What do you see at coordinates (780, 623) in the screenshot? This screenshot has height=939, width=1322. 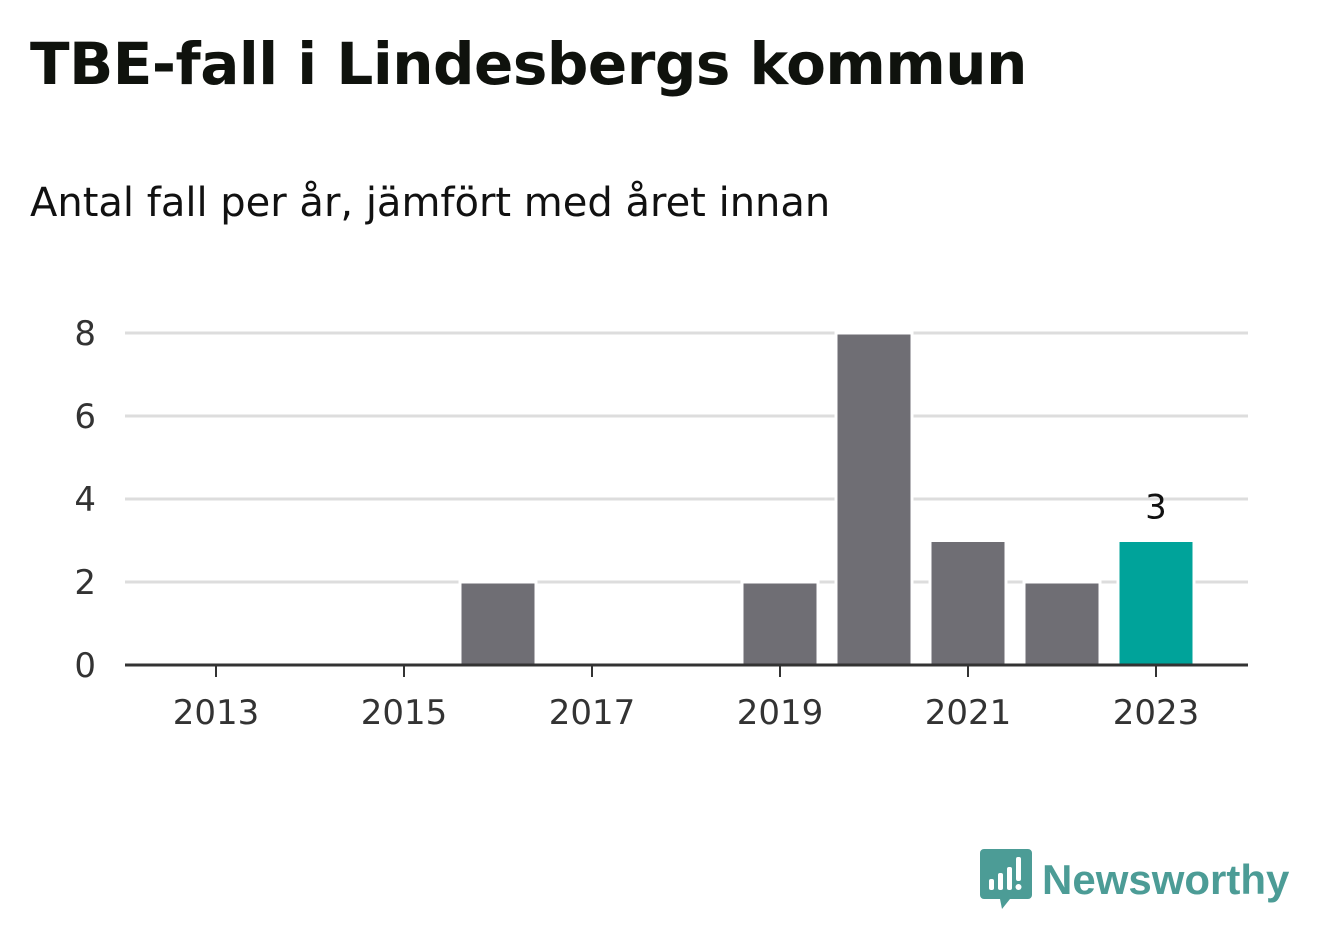 I see `bar-2019` at bounding box center [780, 623].